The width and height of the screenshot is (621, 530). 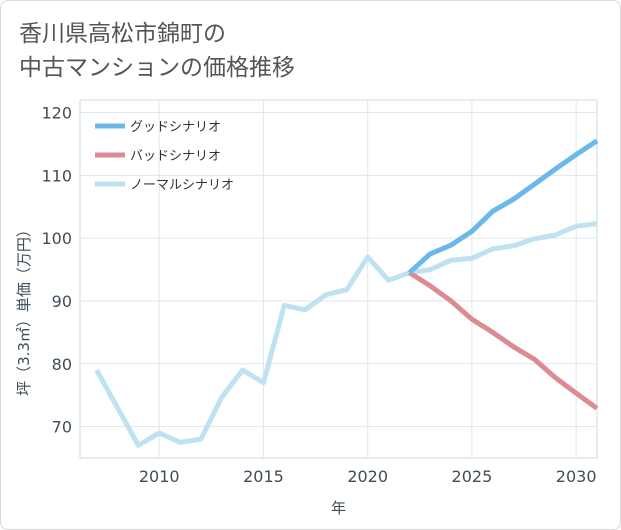 What do you see at coordinates (338, 508) in the screenshot?
I see `x-axis-title: 年` at bounding box center [338, 508].